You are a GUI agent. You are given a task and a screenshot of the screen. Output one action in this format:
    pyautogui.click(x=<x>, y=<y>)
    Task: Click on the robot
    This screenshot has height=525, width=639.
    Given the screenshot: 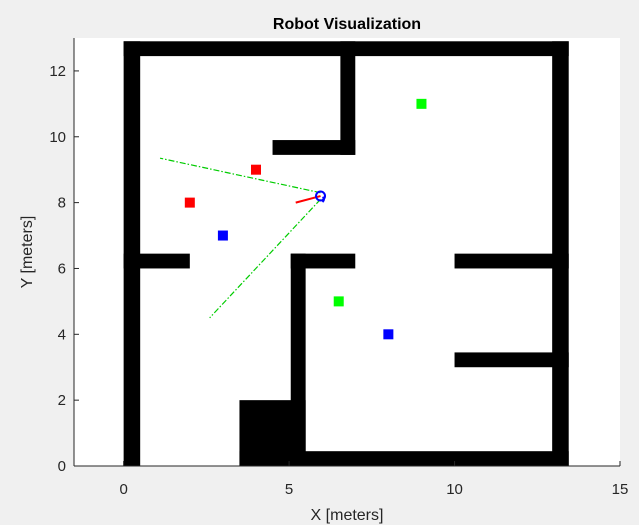 What is the action you would take?
    pyautogui.click(x=311, y=197)
    